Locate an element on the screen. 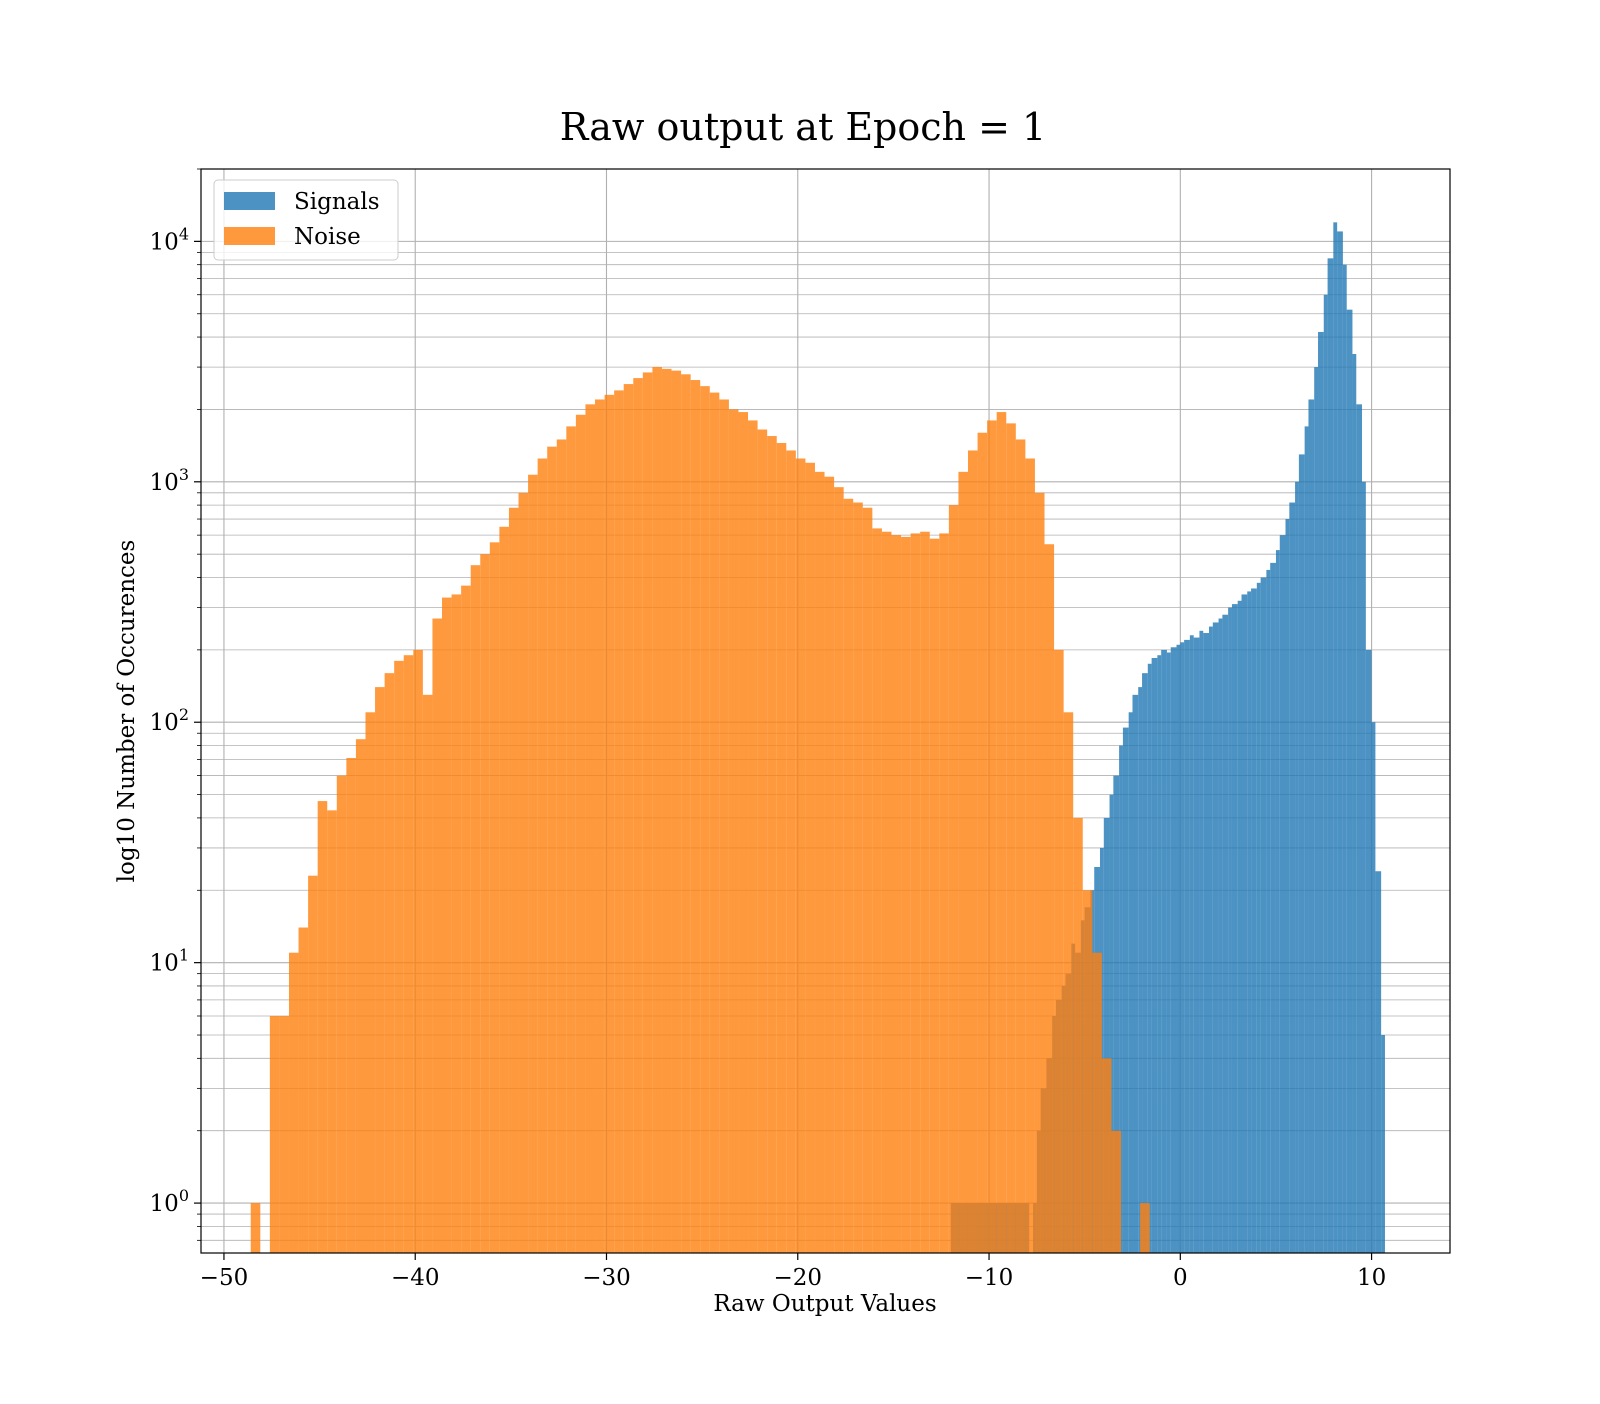 Image resolution: width=1600 pixels, height=1404 pixels. y-tick-label: 104 is located at coordinates (169, 239).